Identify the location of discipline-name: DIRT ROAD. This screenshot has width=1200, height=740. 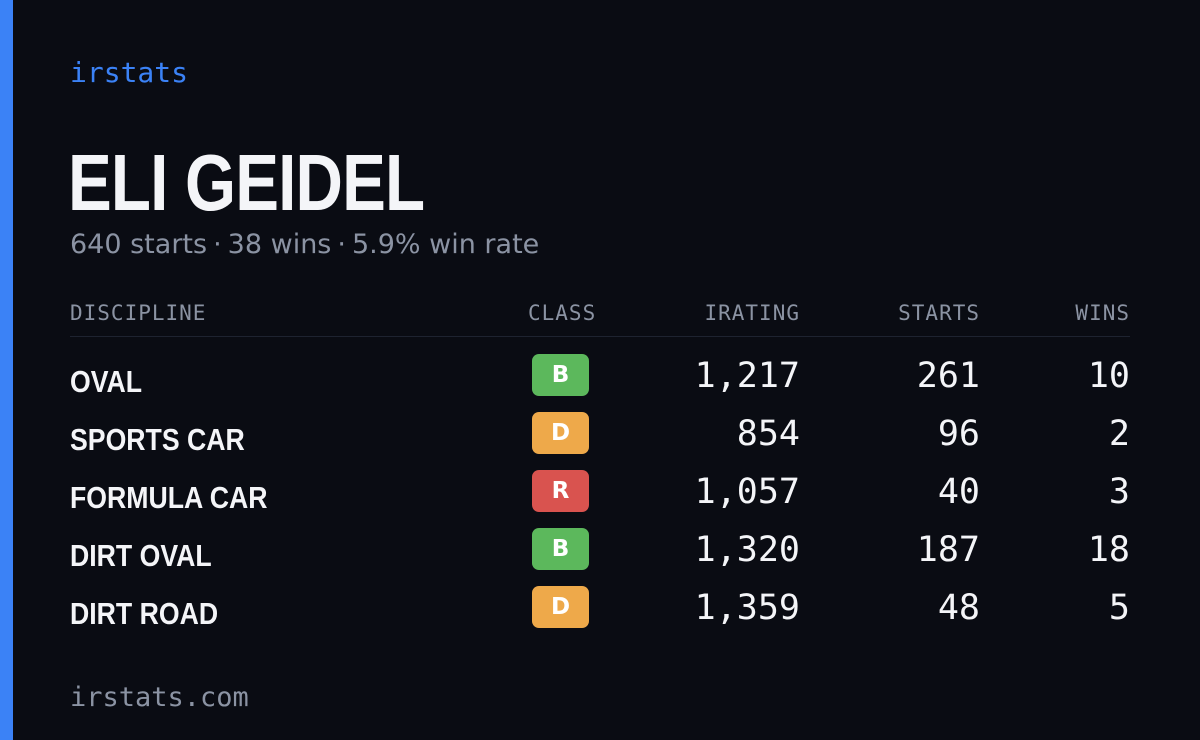
(144, 613).